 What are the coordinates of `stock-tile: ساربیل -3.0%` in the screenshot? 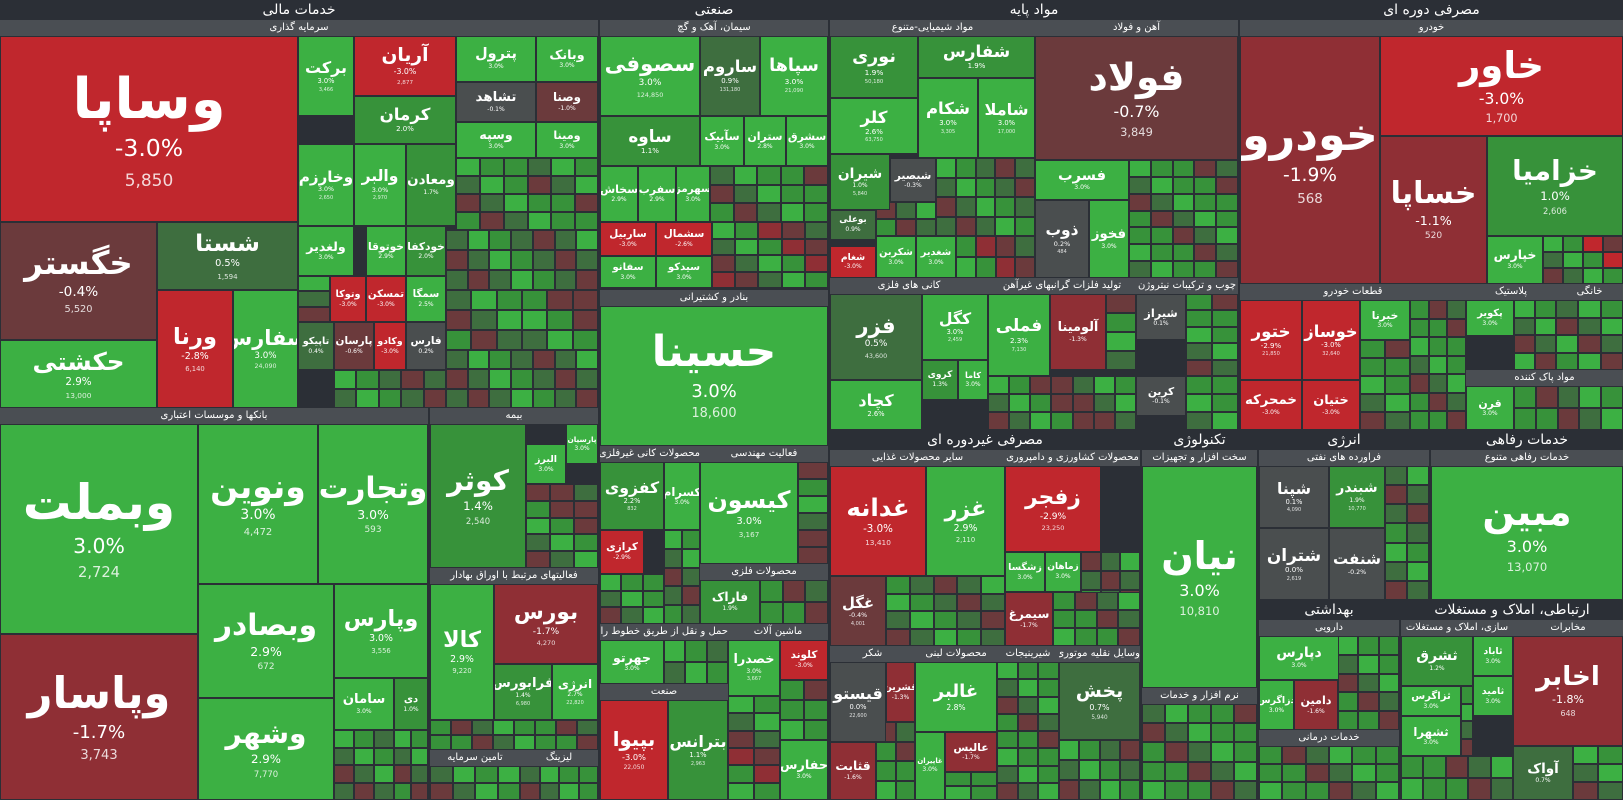 It's located at (628, 239).